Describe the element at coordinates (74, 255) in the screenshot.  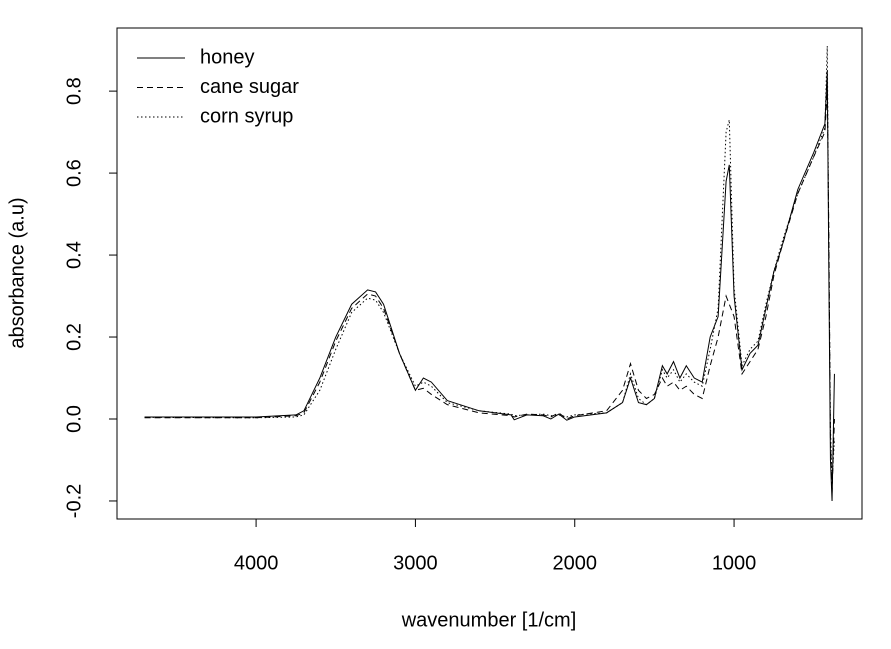
I see `y-tick-label: 0.4` at that location.